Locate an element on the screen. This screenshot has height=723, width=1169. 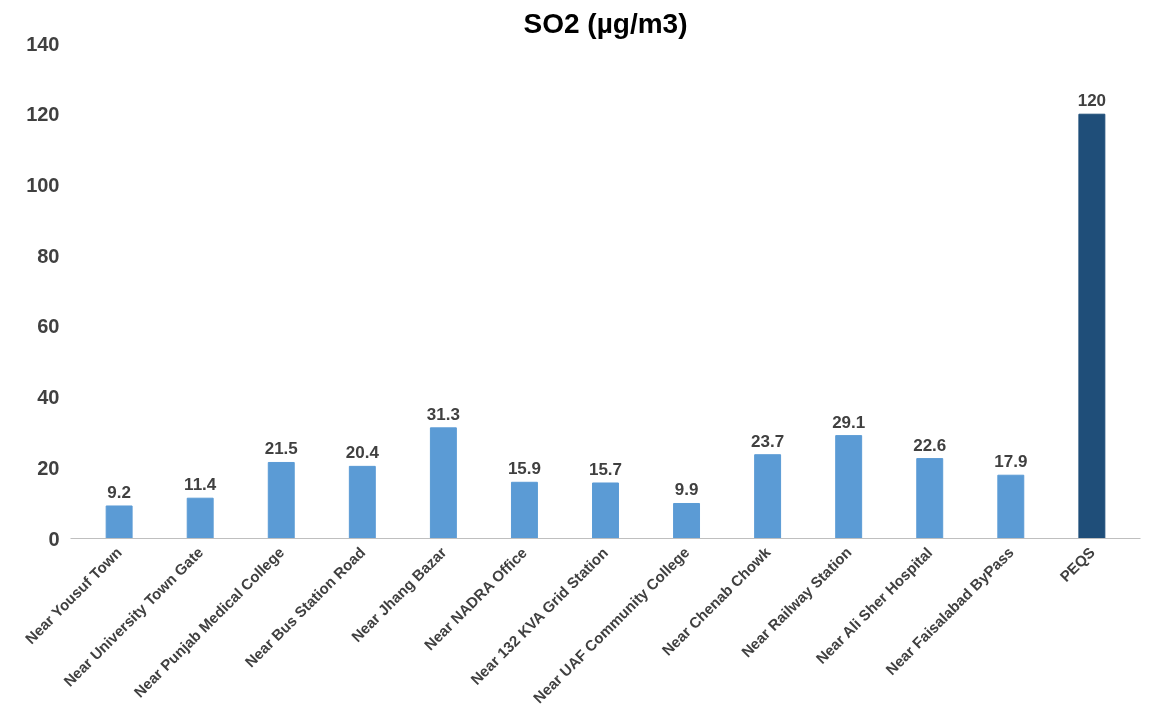
data-label: 31.3 is located at coordinates (443, 414).